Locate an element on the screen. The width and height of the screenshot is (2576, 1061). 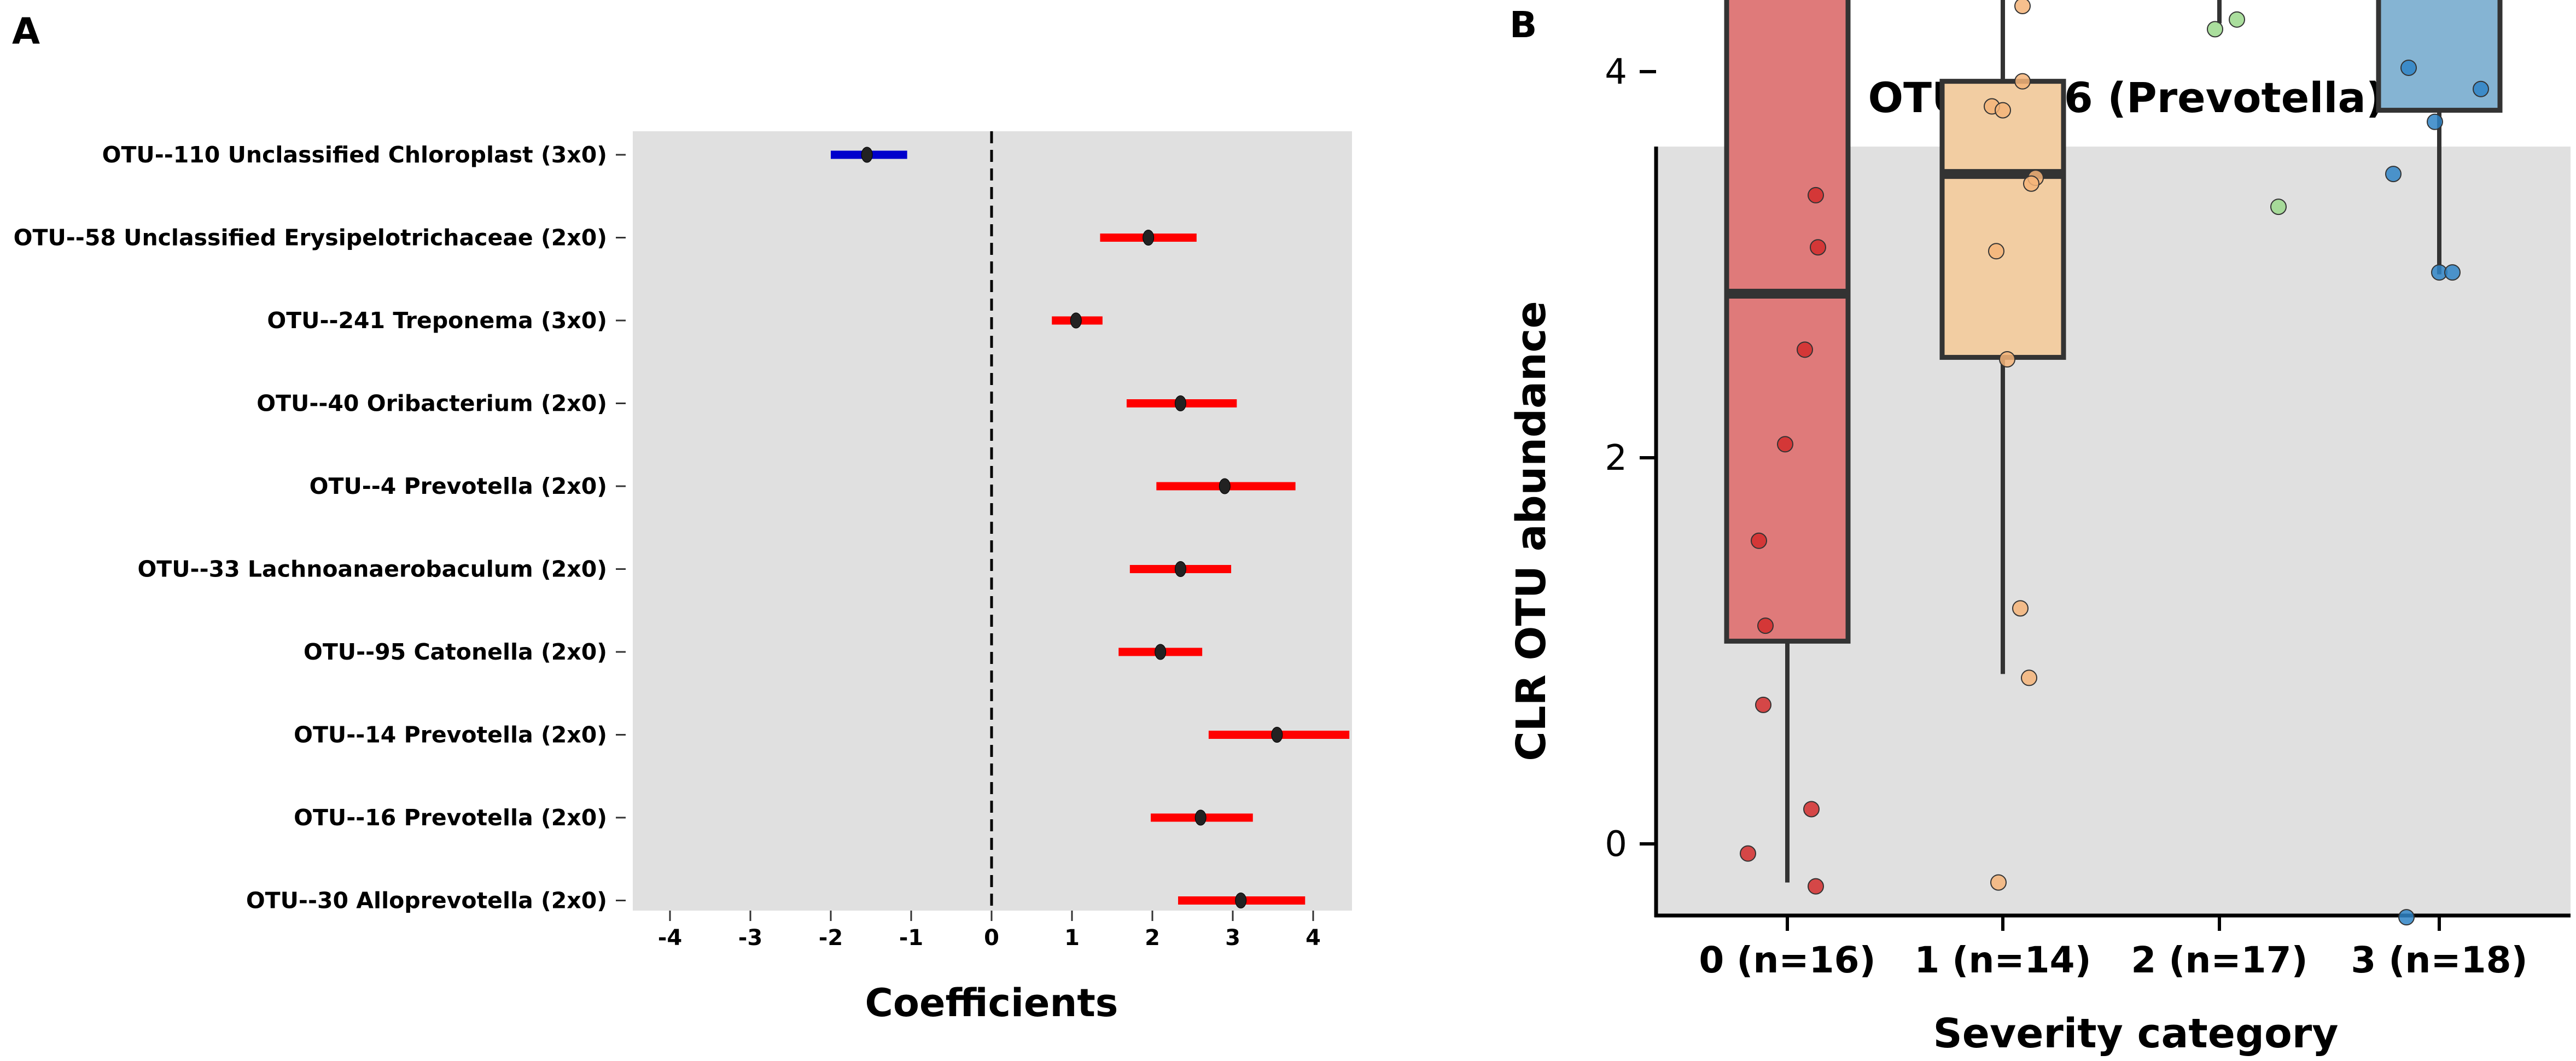
x-tick-label: -3 is located at coordinates (750, 938).